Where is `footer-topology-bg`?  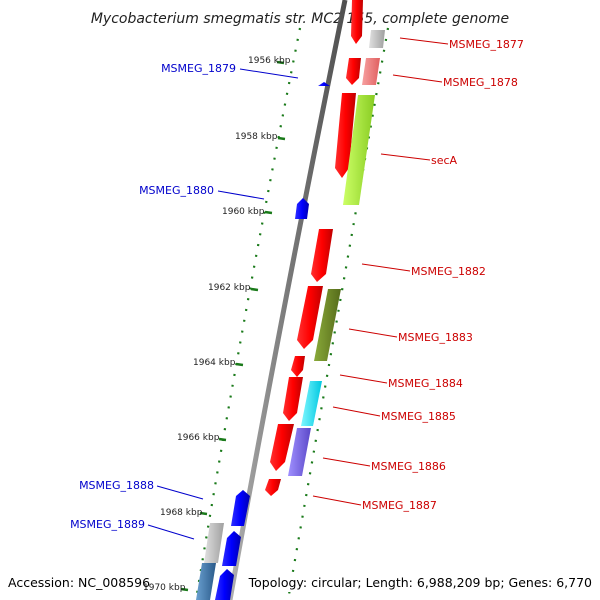
footer-topology-bg is located at coordinates (426, 582).